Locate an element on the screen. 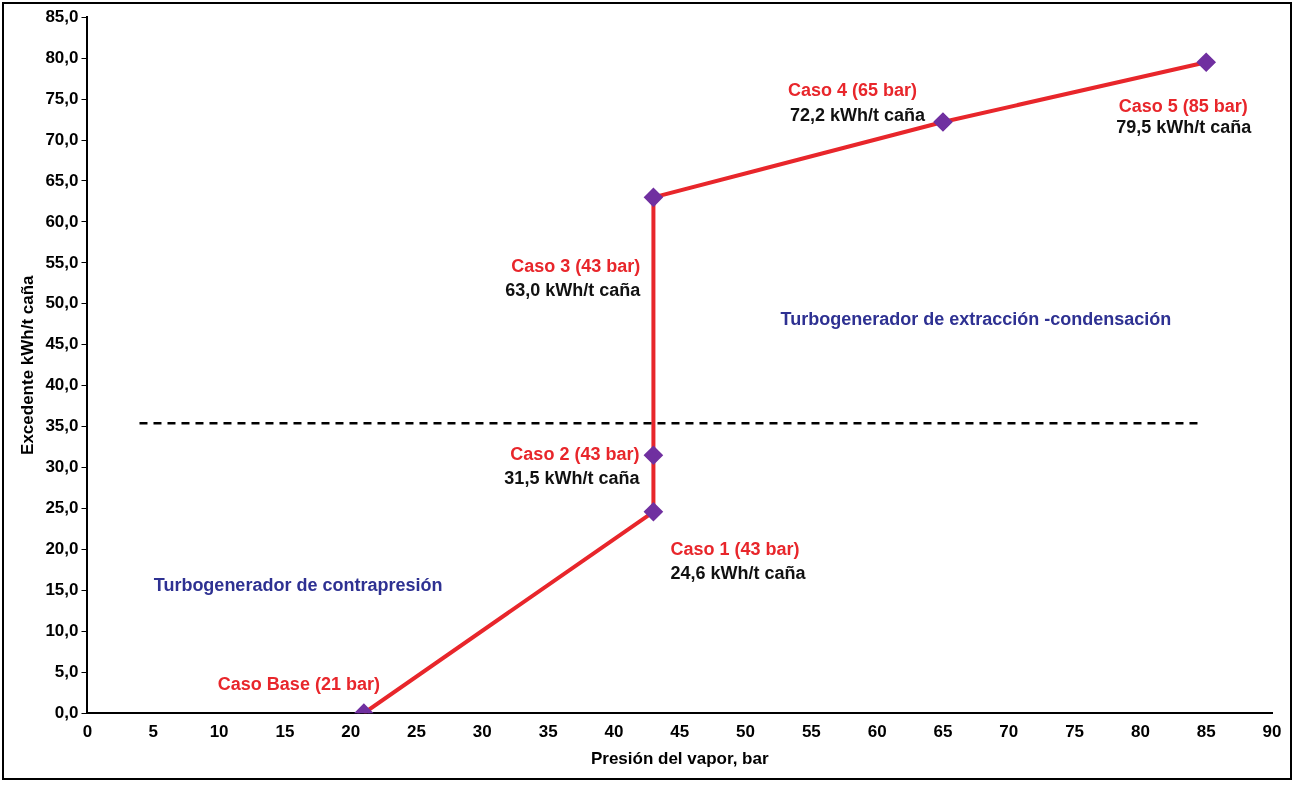  y-tick-label: 10,0 is located at coordinates (62, 631).